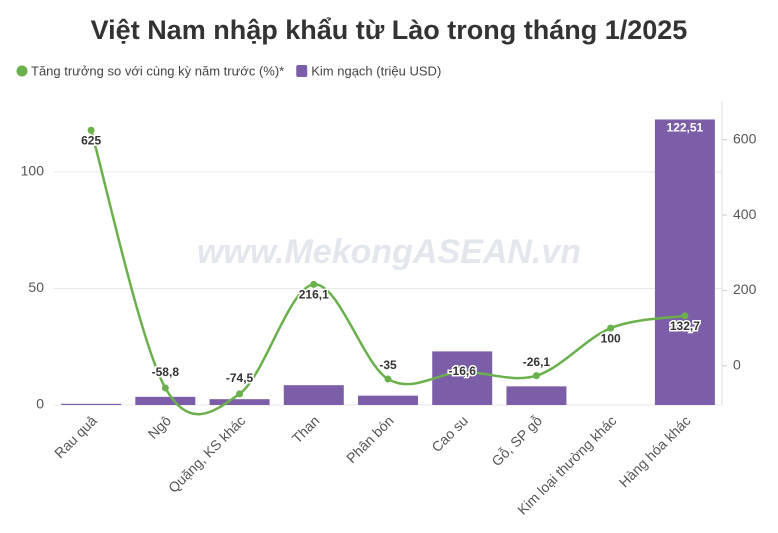 The width and height of the screenshot is (778, 533). I want to click on line-value-label: -35, so click(388, 365).